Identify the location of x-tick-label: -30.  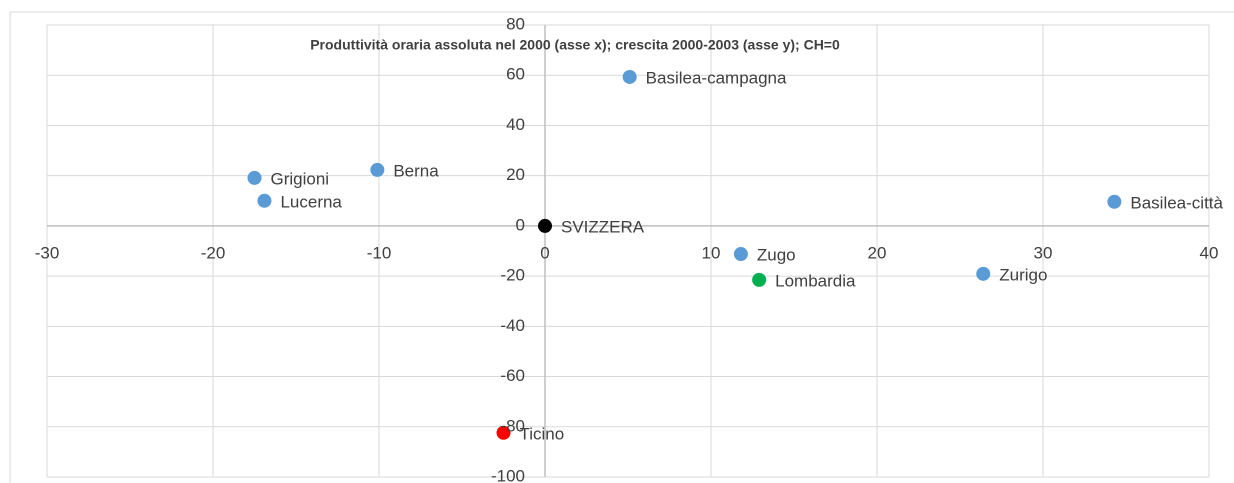
(47, 252).